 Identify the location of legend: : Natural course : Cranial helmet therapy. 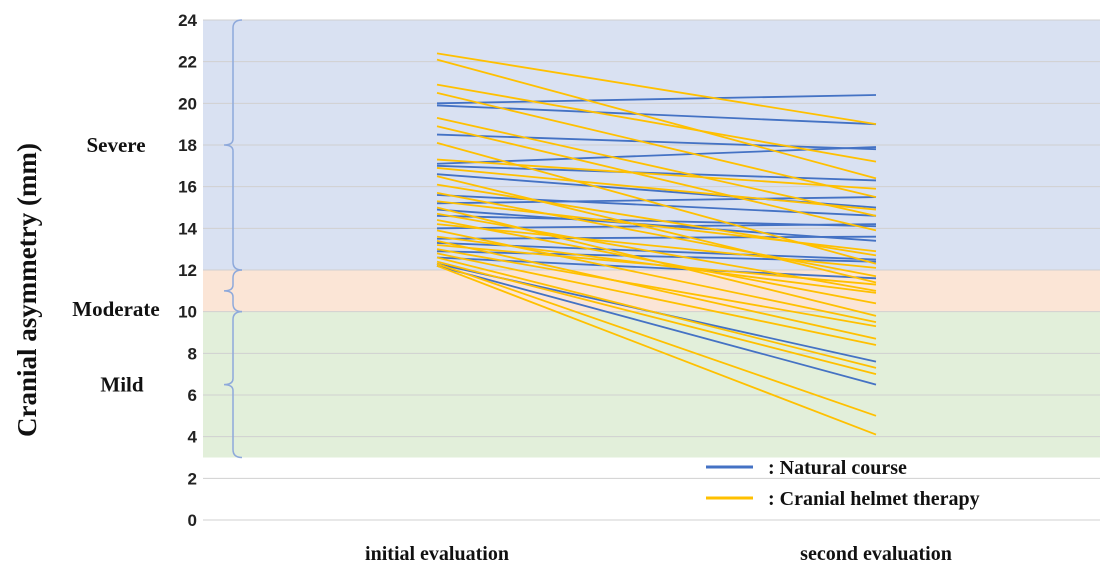
(843, 483).